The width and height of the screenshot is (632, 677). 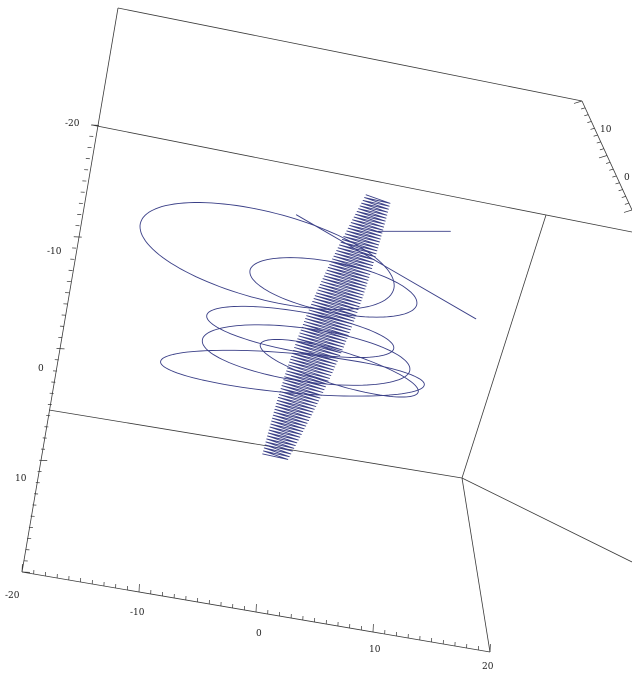 I want to click on bottom-tick-label: -10, so click(x=137, y=613).